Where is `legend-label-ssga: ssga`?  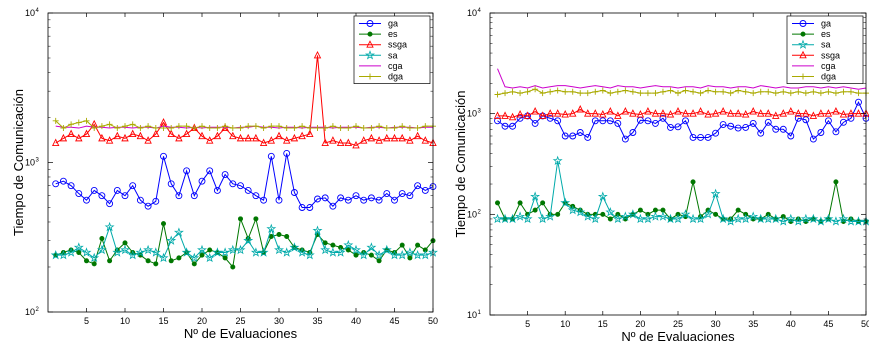 legend-label-ssga: ssga is located at coordinates (397, 45).